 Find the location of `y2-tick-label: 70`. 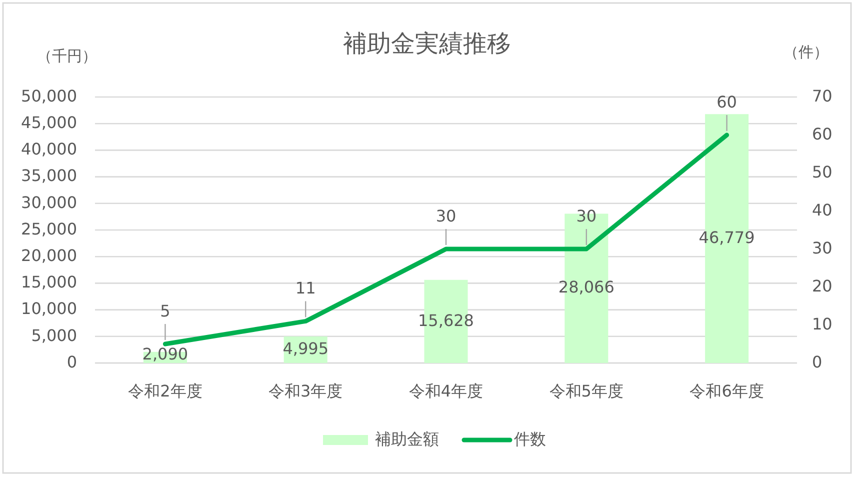

y2-tick-label: 70 is located at coordinates (822, 96).